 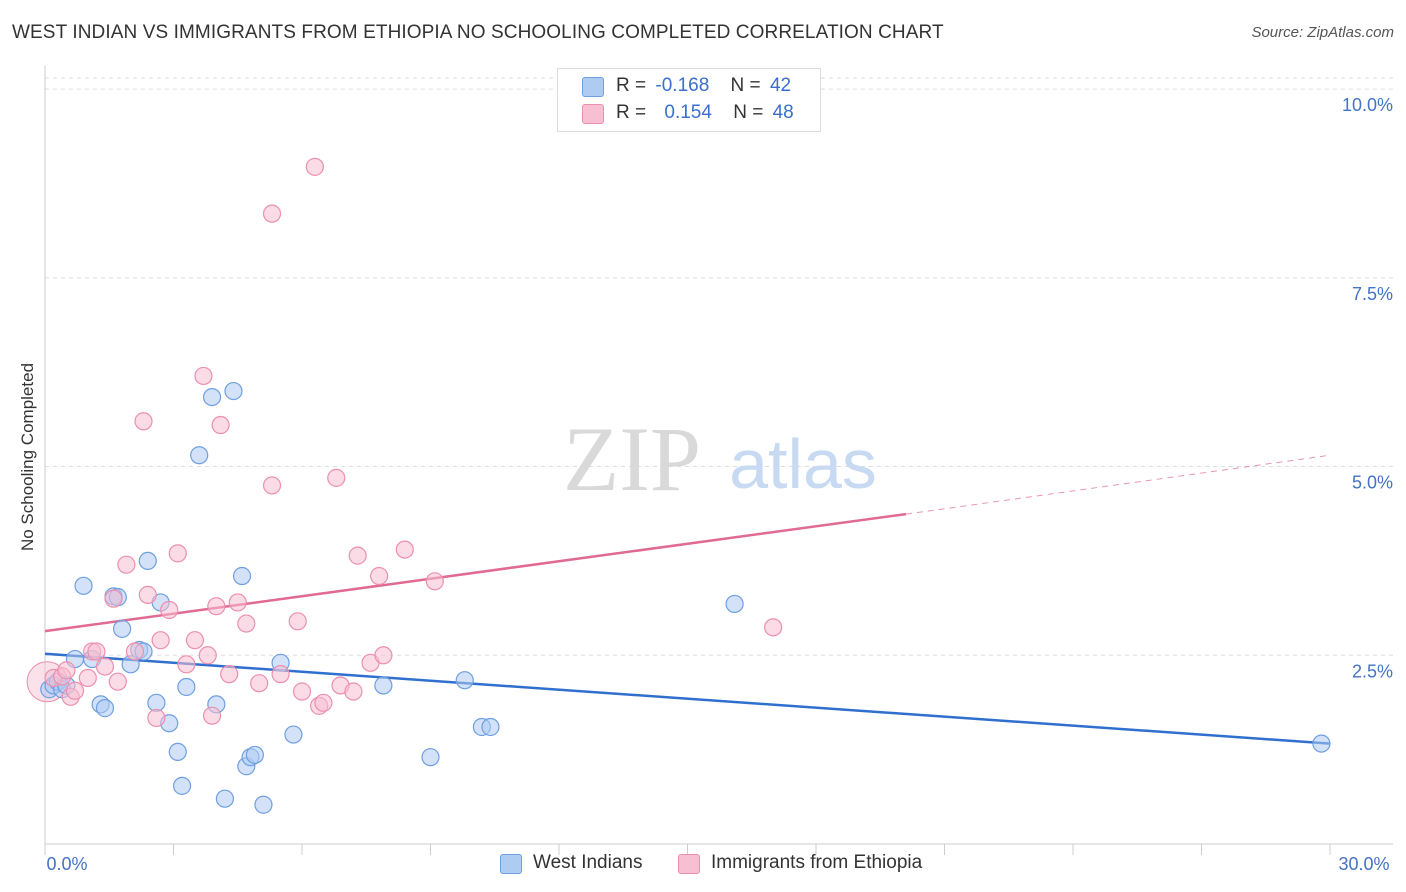 What do you see at coordinates (682, 85) in the screenshot?
I see `legend-r-value: -0.168` at bounding box center [682, 85].